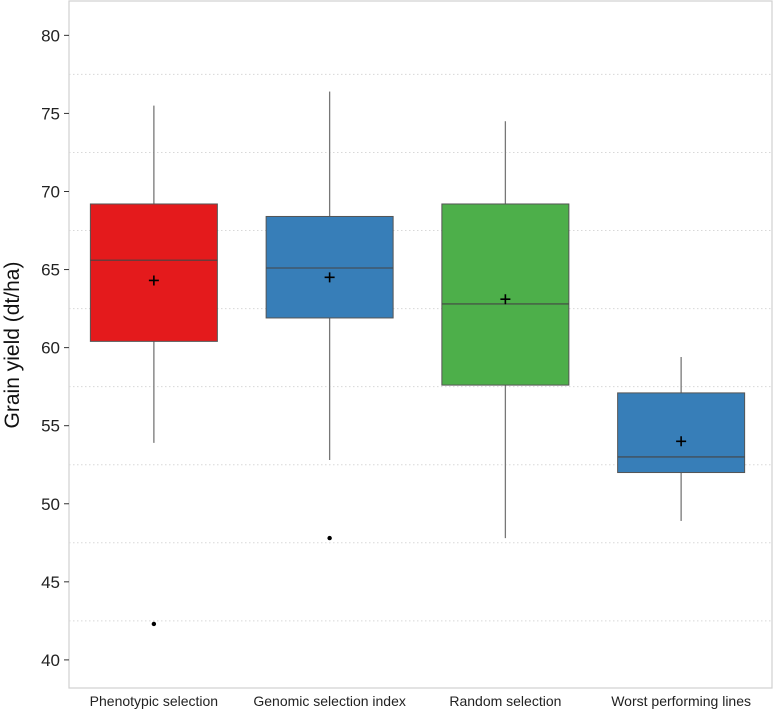 This screenshot has height=717, width=774. What do you see at coordinates (50, 113) in the screenshot?
I see `y-tick-label: 75` at bounding box center [50, 113].